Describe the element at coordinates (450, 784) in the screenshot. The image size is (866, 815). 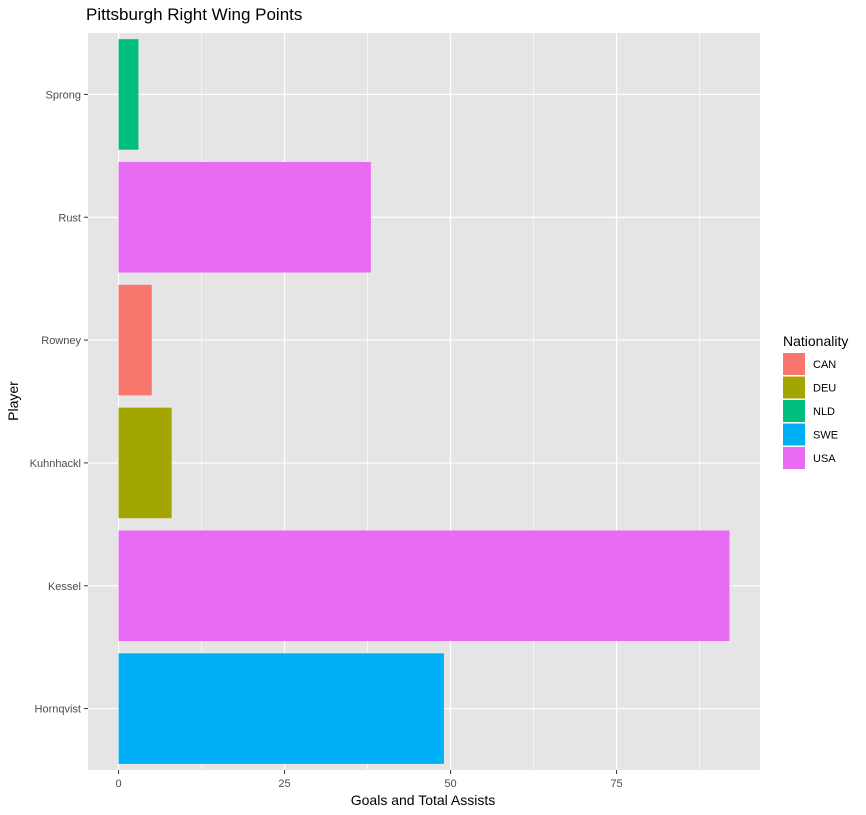
I see `x-tick-label: 50` at that location.